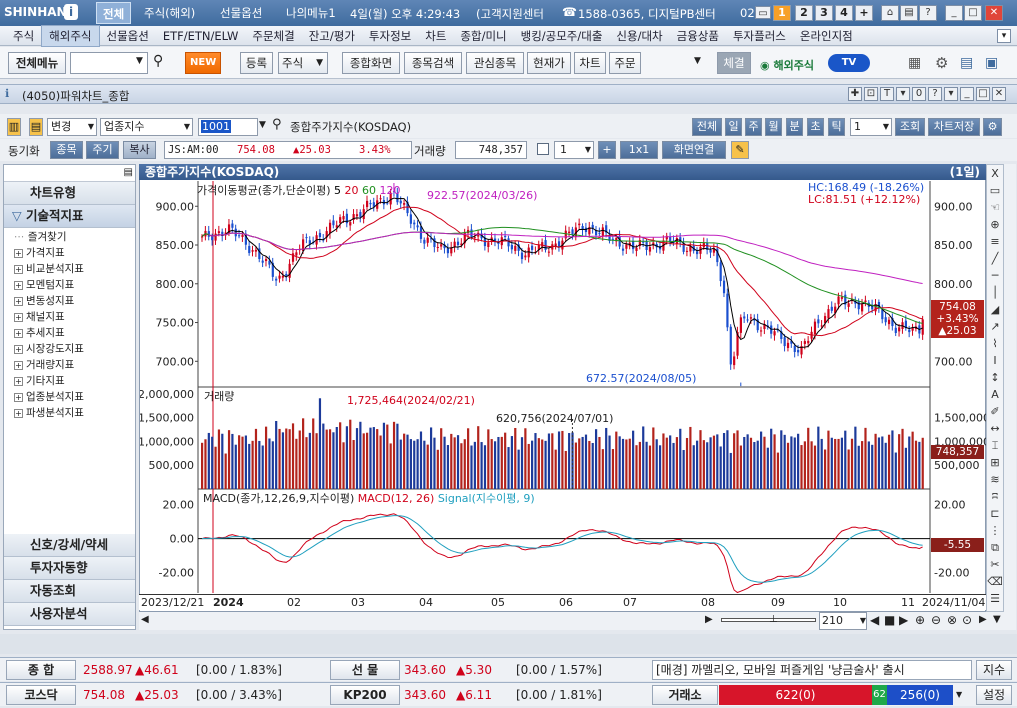 Image resolution: width=1017 pixels, height=708 pixels. Describe the element at coordinates (70, 35) in the screenshot. I see `menu-item: 해외주식` at that location.